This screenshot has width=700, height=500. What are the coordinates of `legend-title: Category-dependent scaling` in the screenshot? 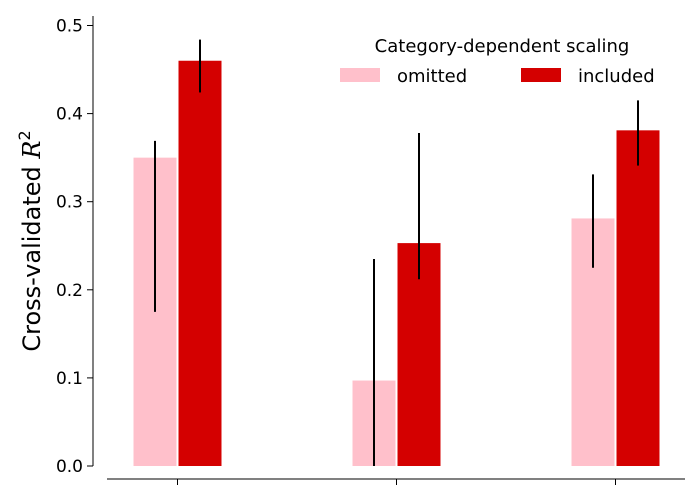 It's located at (502, 46).